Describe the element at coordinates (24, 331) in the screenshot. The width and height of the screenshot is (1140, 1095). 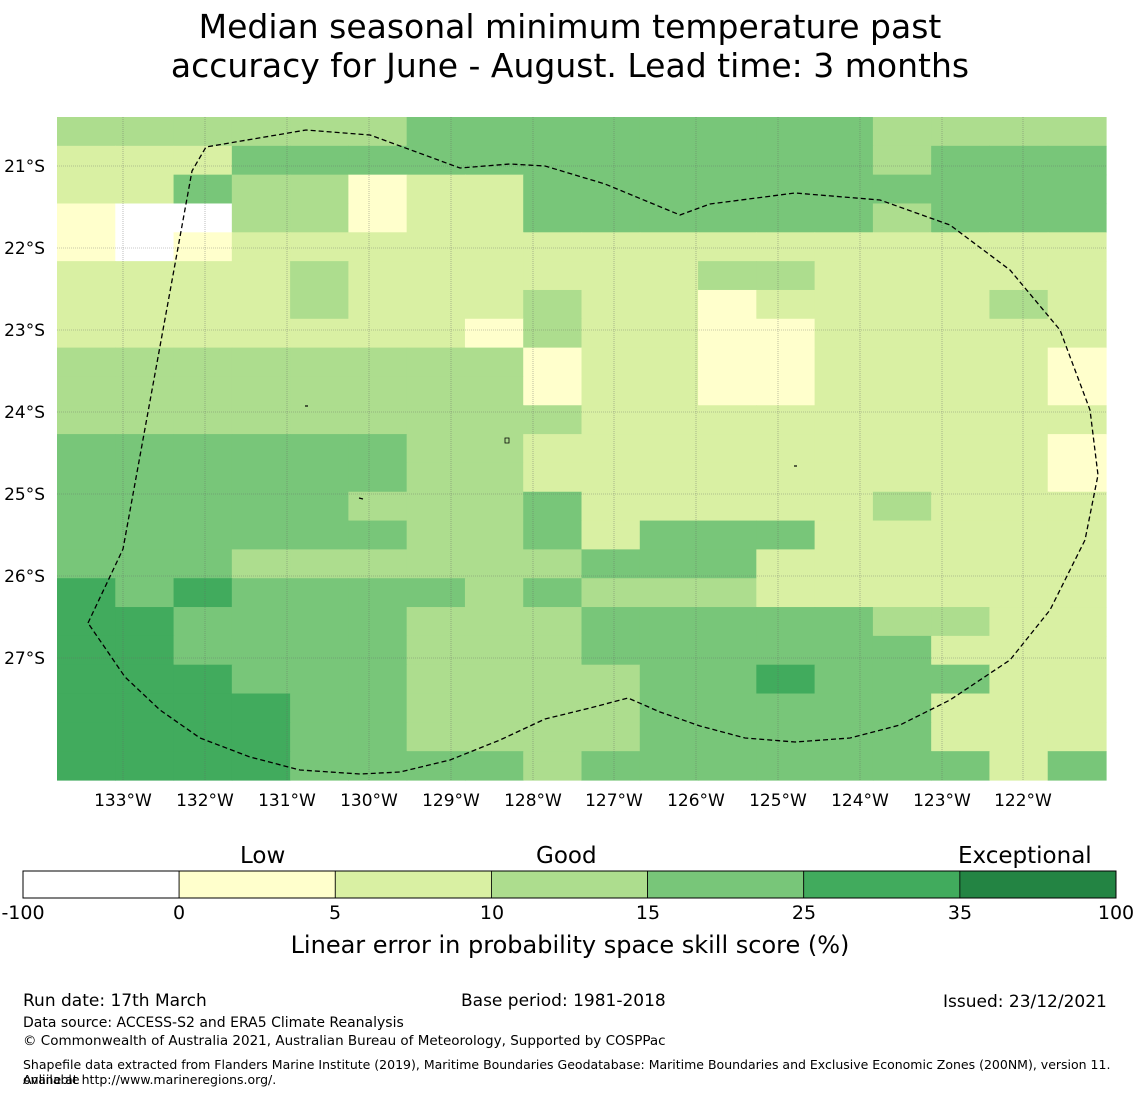
I see `latitude-tick: 23°S` at that location.